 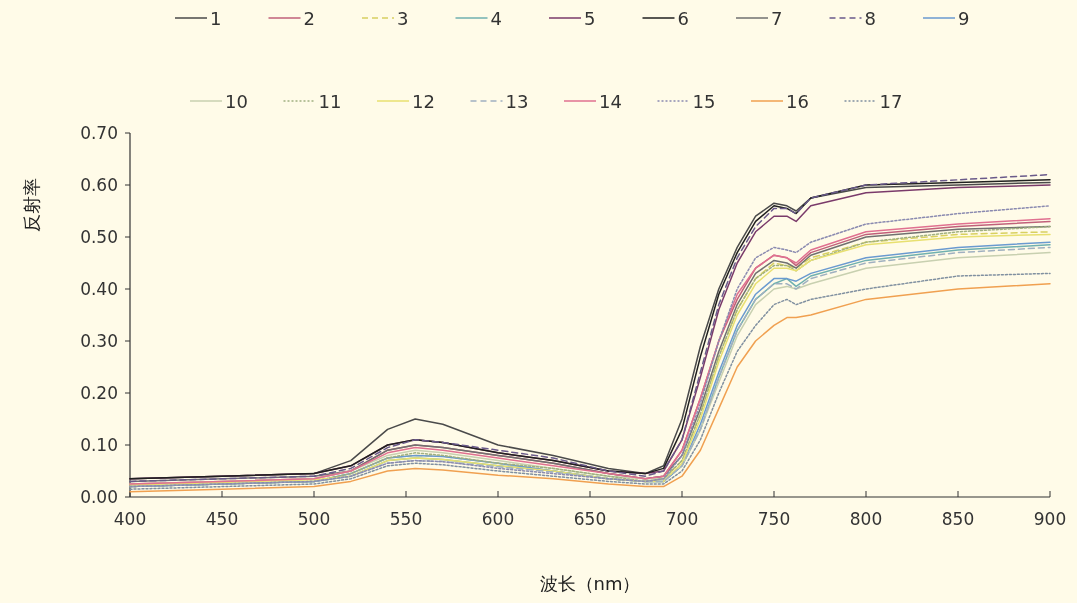 What do you see at coordinates (99, 497) in the screenshot?
I see `y-tick-label: 0.00` at bounding box center [99, 497].